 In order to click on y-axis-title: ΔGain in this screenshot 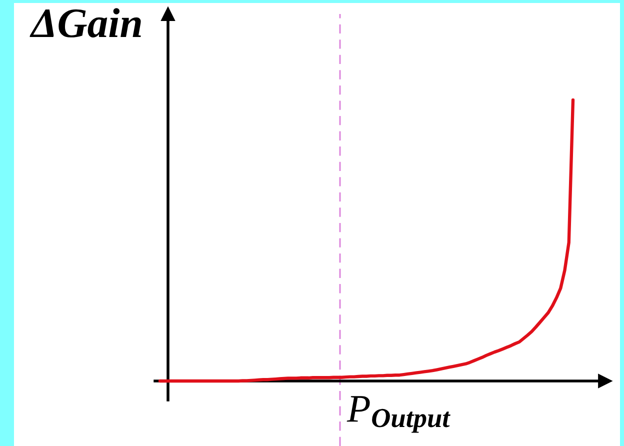, I will do `click(85, 23)`.